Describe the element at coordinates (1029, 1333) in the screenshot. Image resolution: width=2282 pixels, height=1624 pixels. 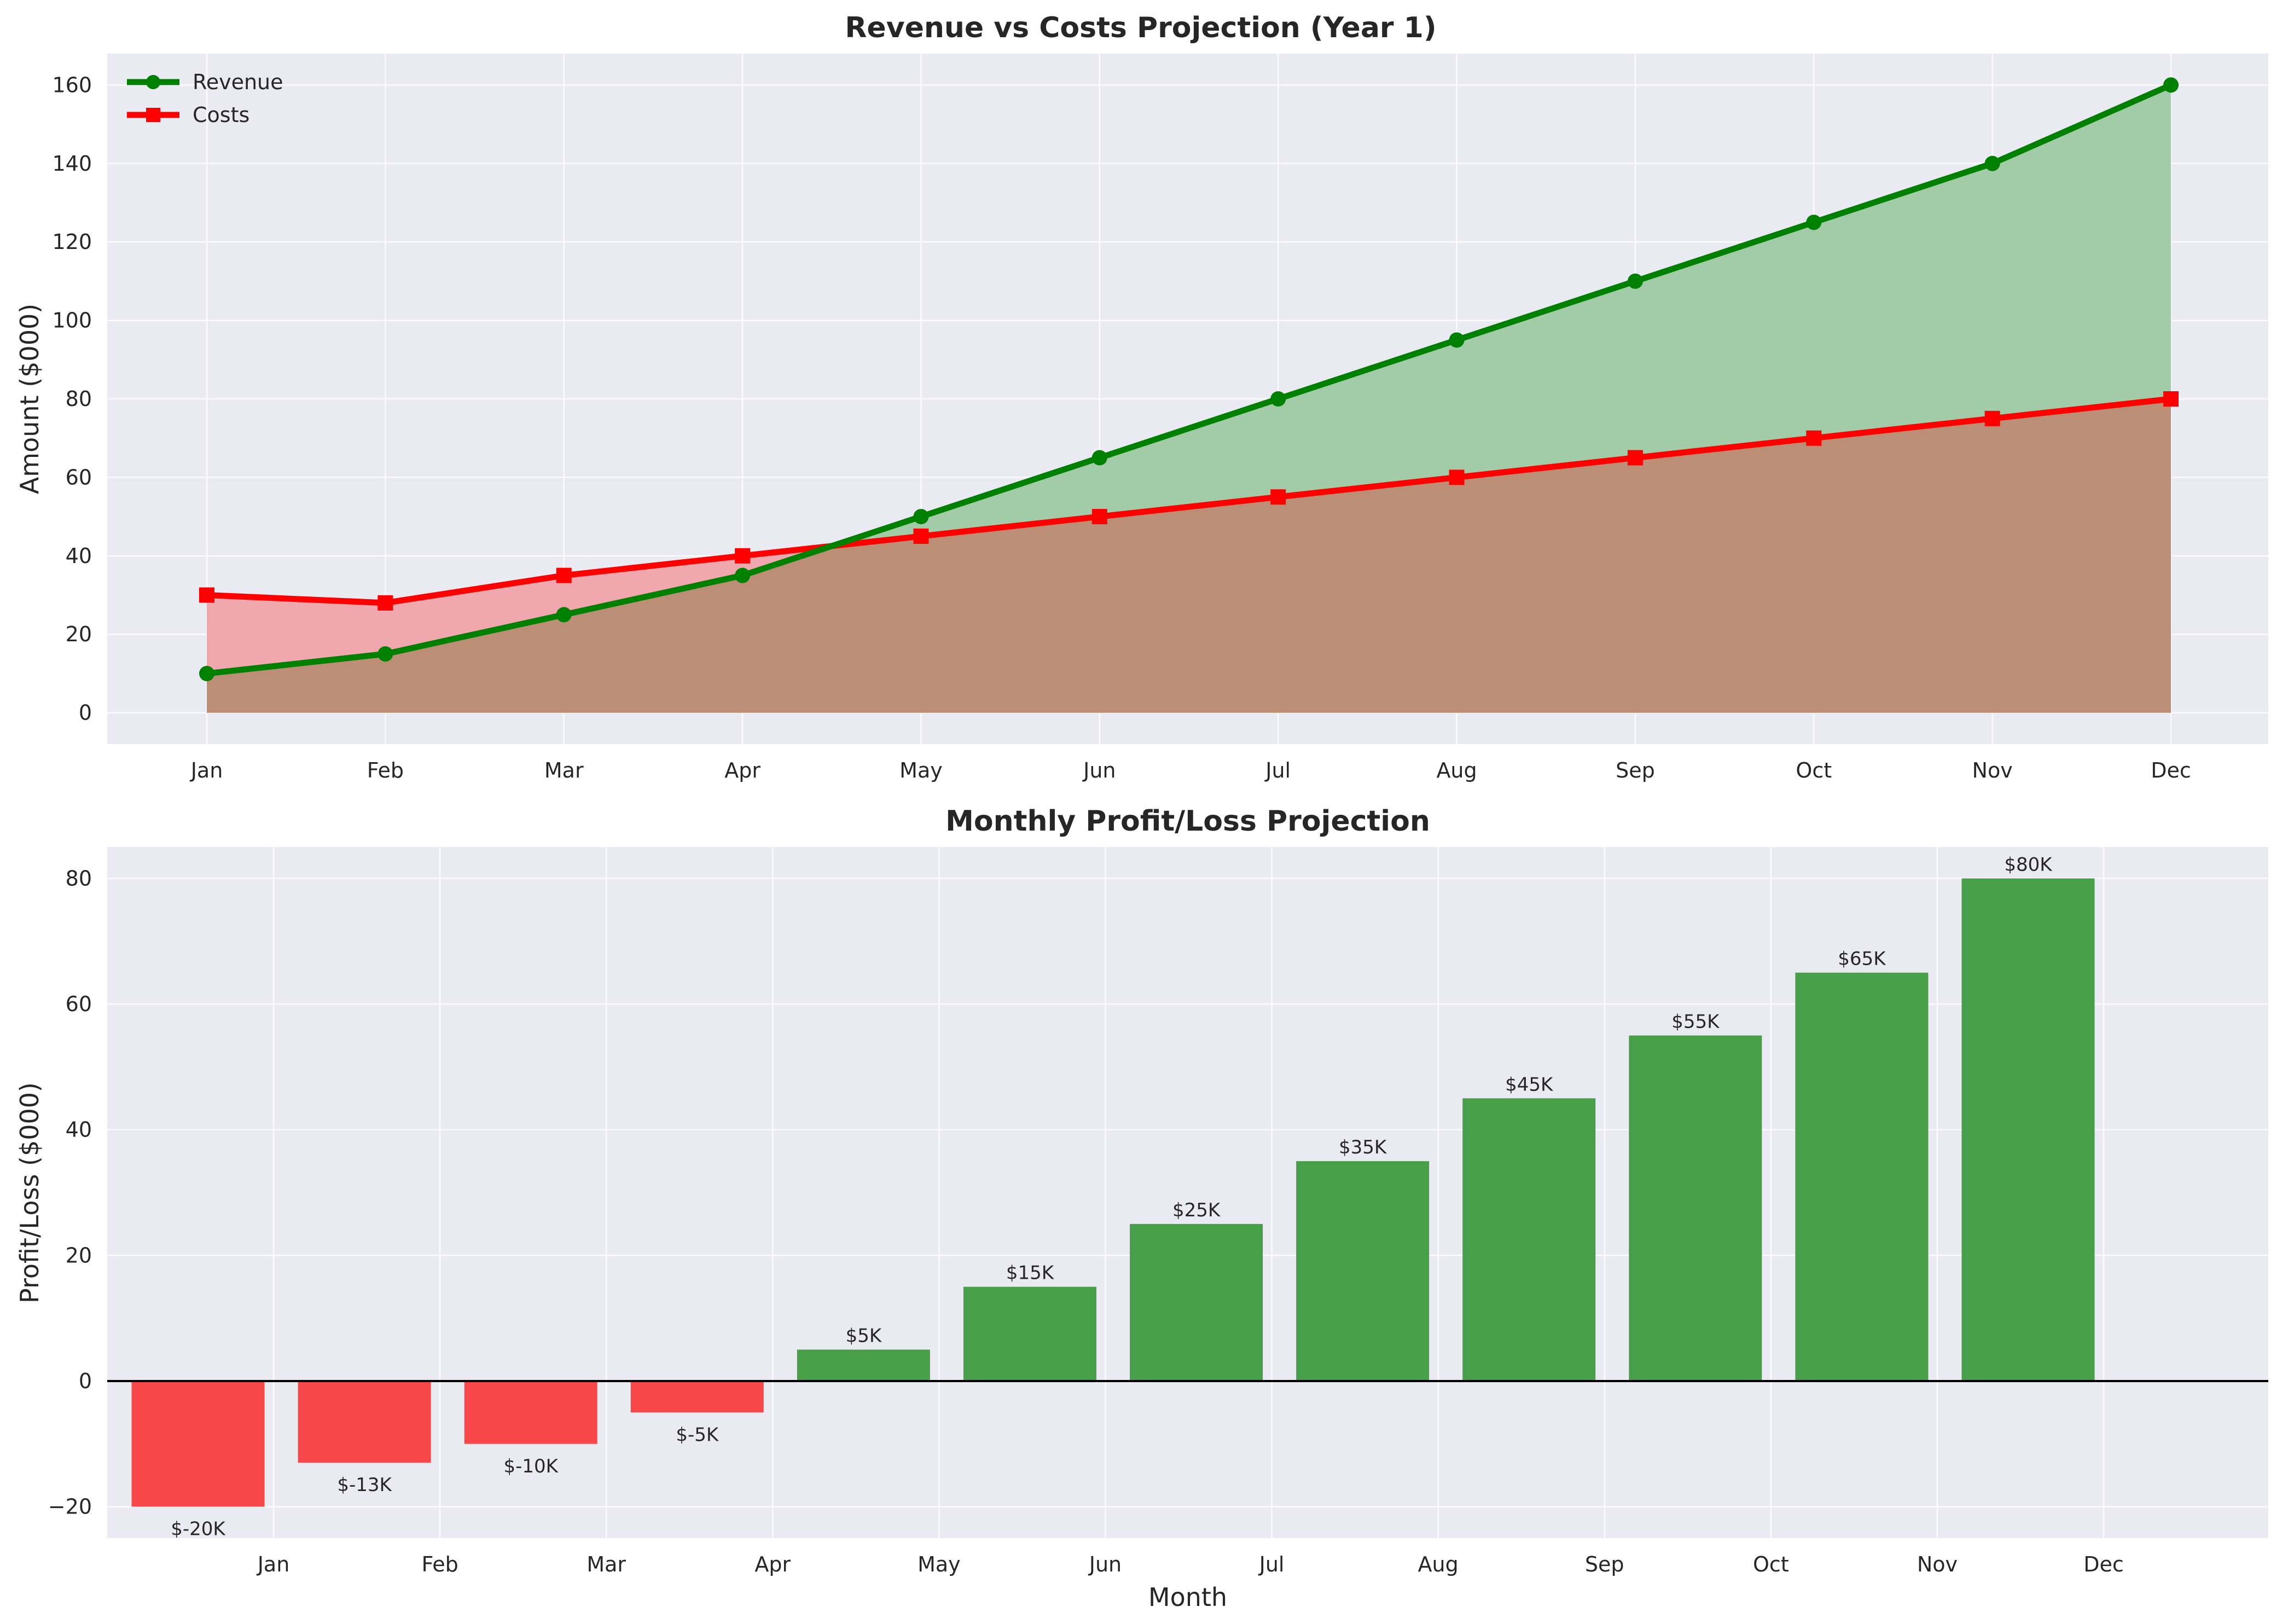
I see `bar-jun` at that location.